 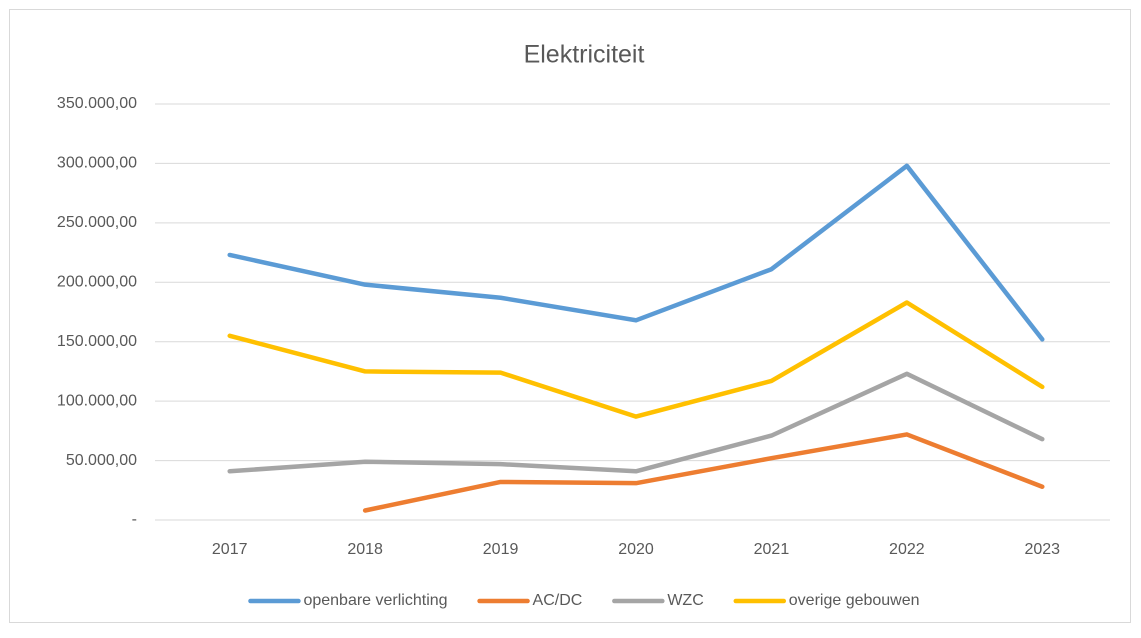 What do you see at coordinates (375, 600) in the screenshot?
I see `legend-label: openbare verlichting` at bounding box center [375, 600].